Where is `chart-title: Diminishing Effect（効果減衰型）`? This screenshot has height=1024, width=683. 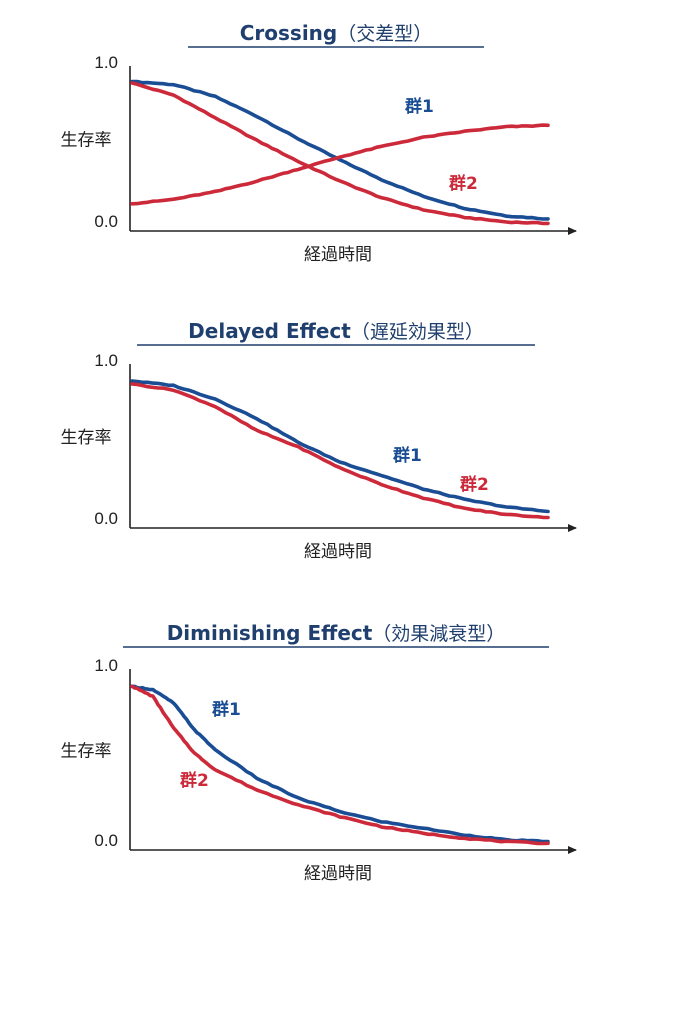 chart-title: Diminishing Effect（効果減衰型） is located at coordinates (336, 633).